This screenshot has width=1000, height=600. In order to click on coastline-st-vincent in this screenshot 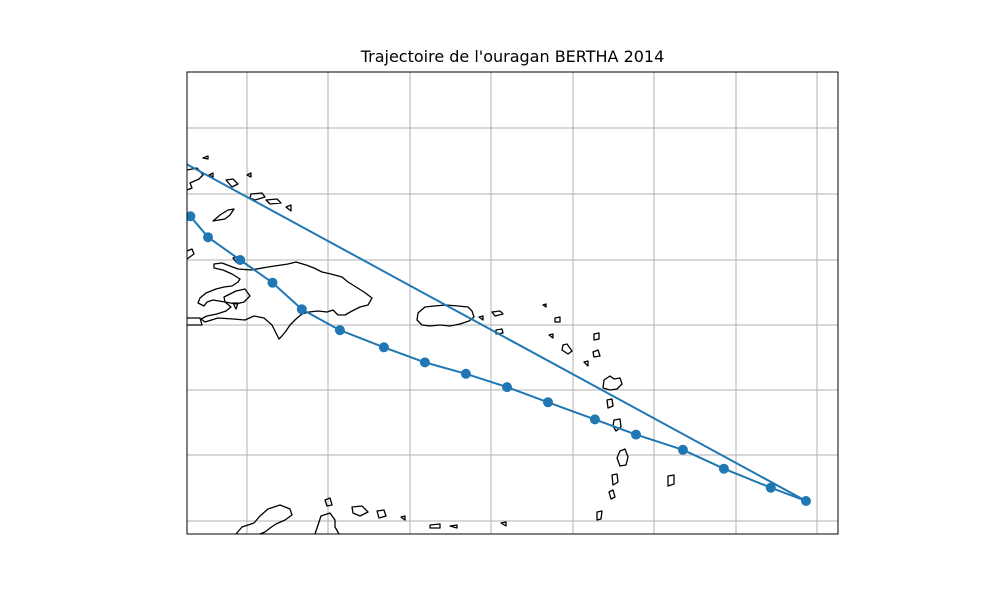, I will do `click(612, 494)`.